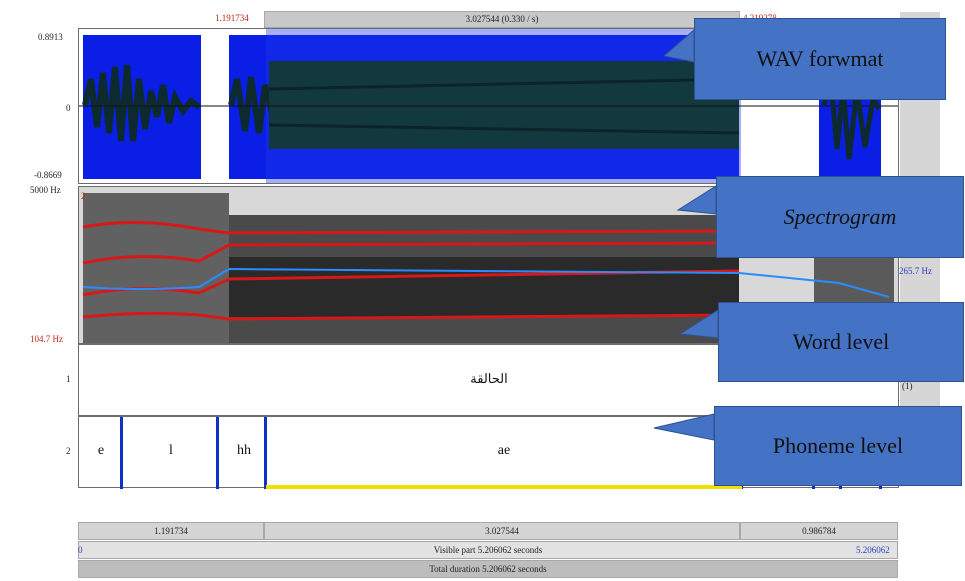  What do you see at coordinates (171, 450) in the screenshot?
I see `phoneme-label: l` at bounding box center [171, 450].